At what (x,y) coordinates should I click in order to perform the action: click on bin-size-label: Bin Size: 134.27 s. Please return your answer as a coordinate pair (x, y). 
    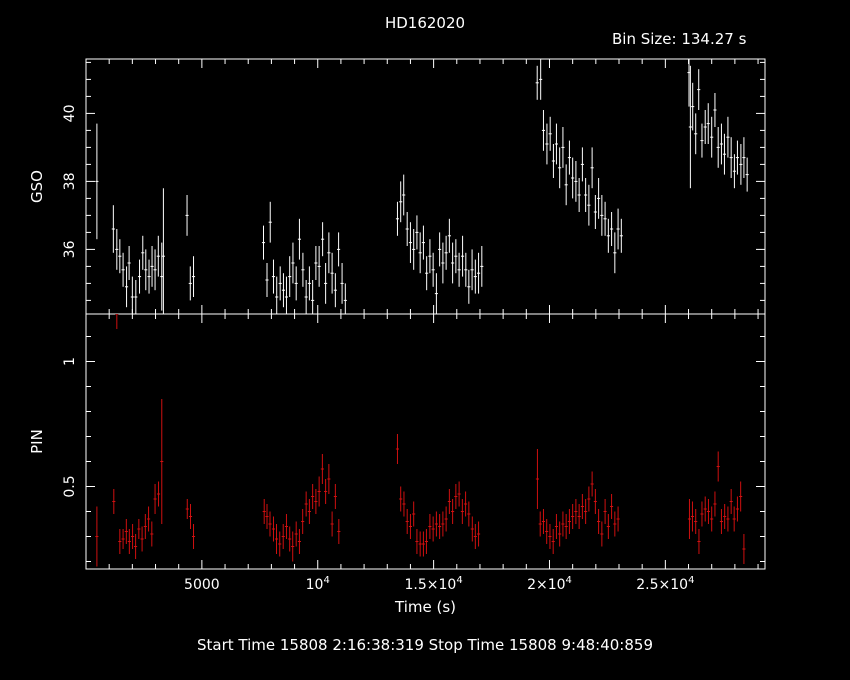
    Looking at the image, I should click on (679, 39).